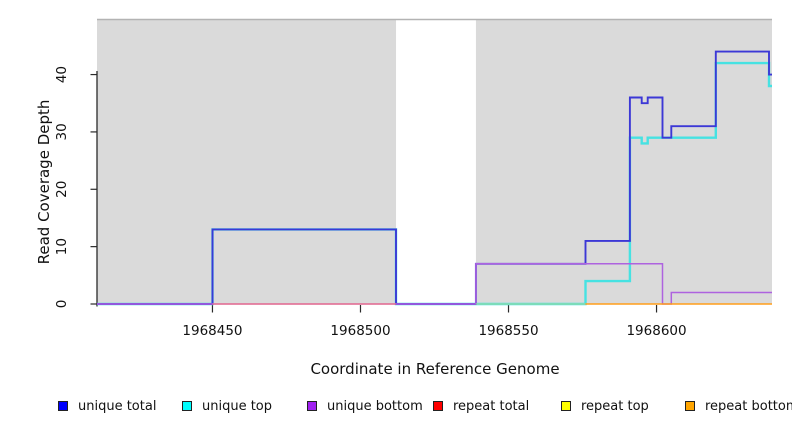 The image size is (792, 432). I want to click on legend-label: unique total, so click(117, 406).